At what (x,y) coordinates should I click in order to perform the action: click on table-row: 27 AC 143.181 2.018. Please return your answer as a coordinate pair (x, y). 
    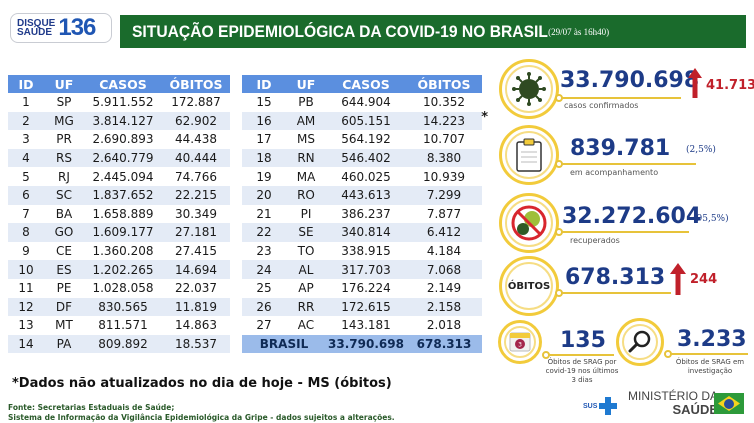
    Looking at the image, I should click on (362, 325).